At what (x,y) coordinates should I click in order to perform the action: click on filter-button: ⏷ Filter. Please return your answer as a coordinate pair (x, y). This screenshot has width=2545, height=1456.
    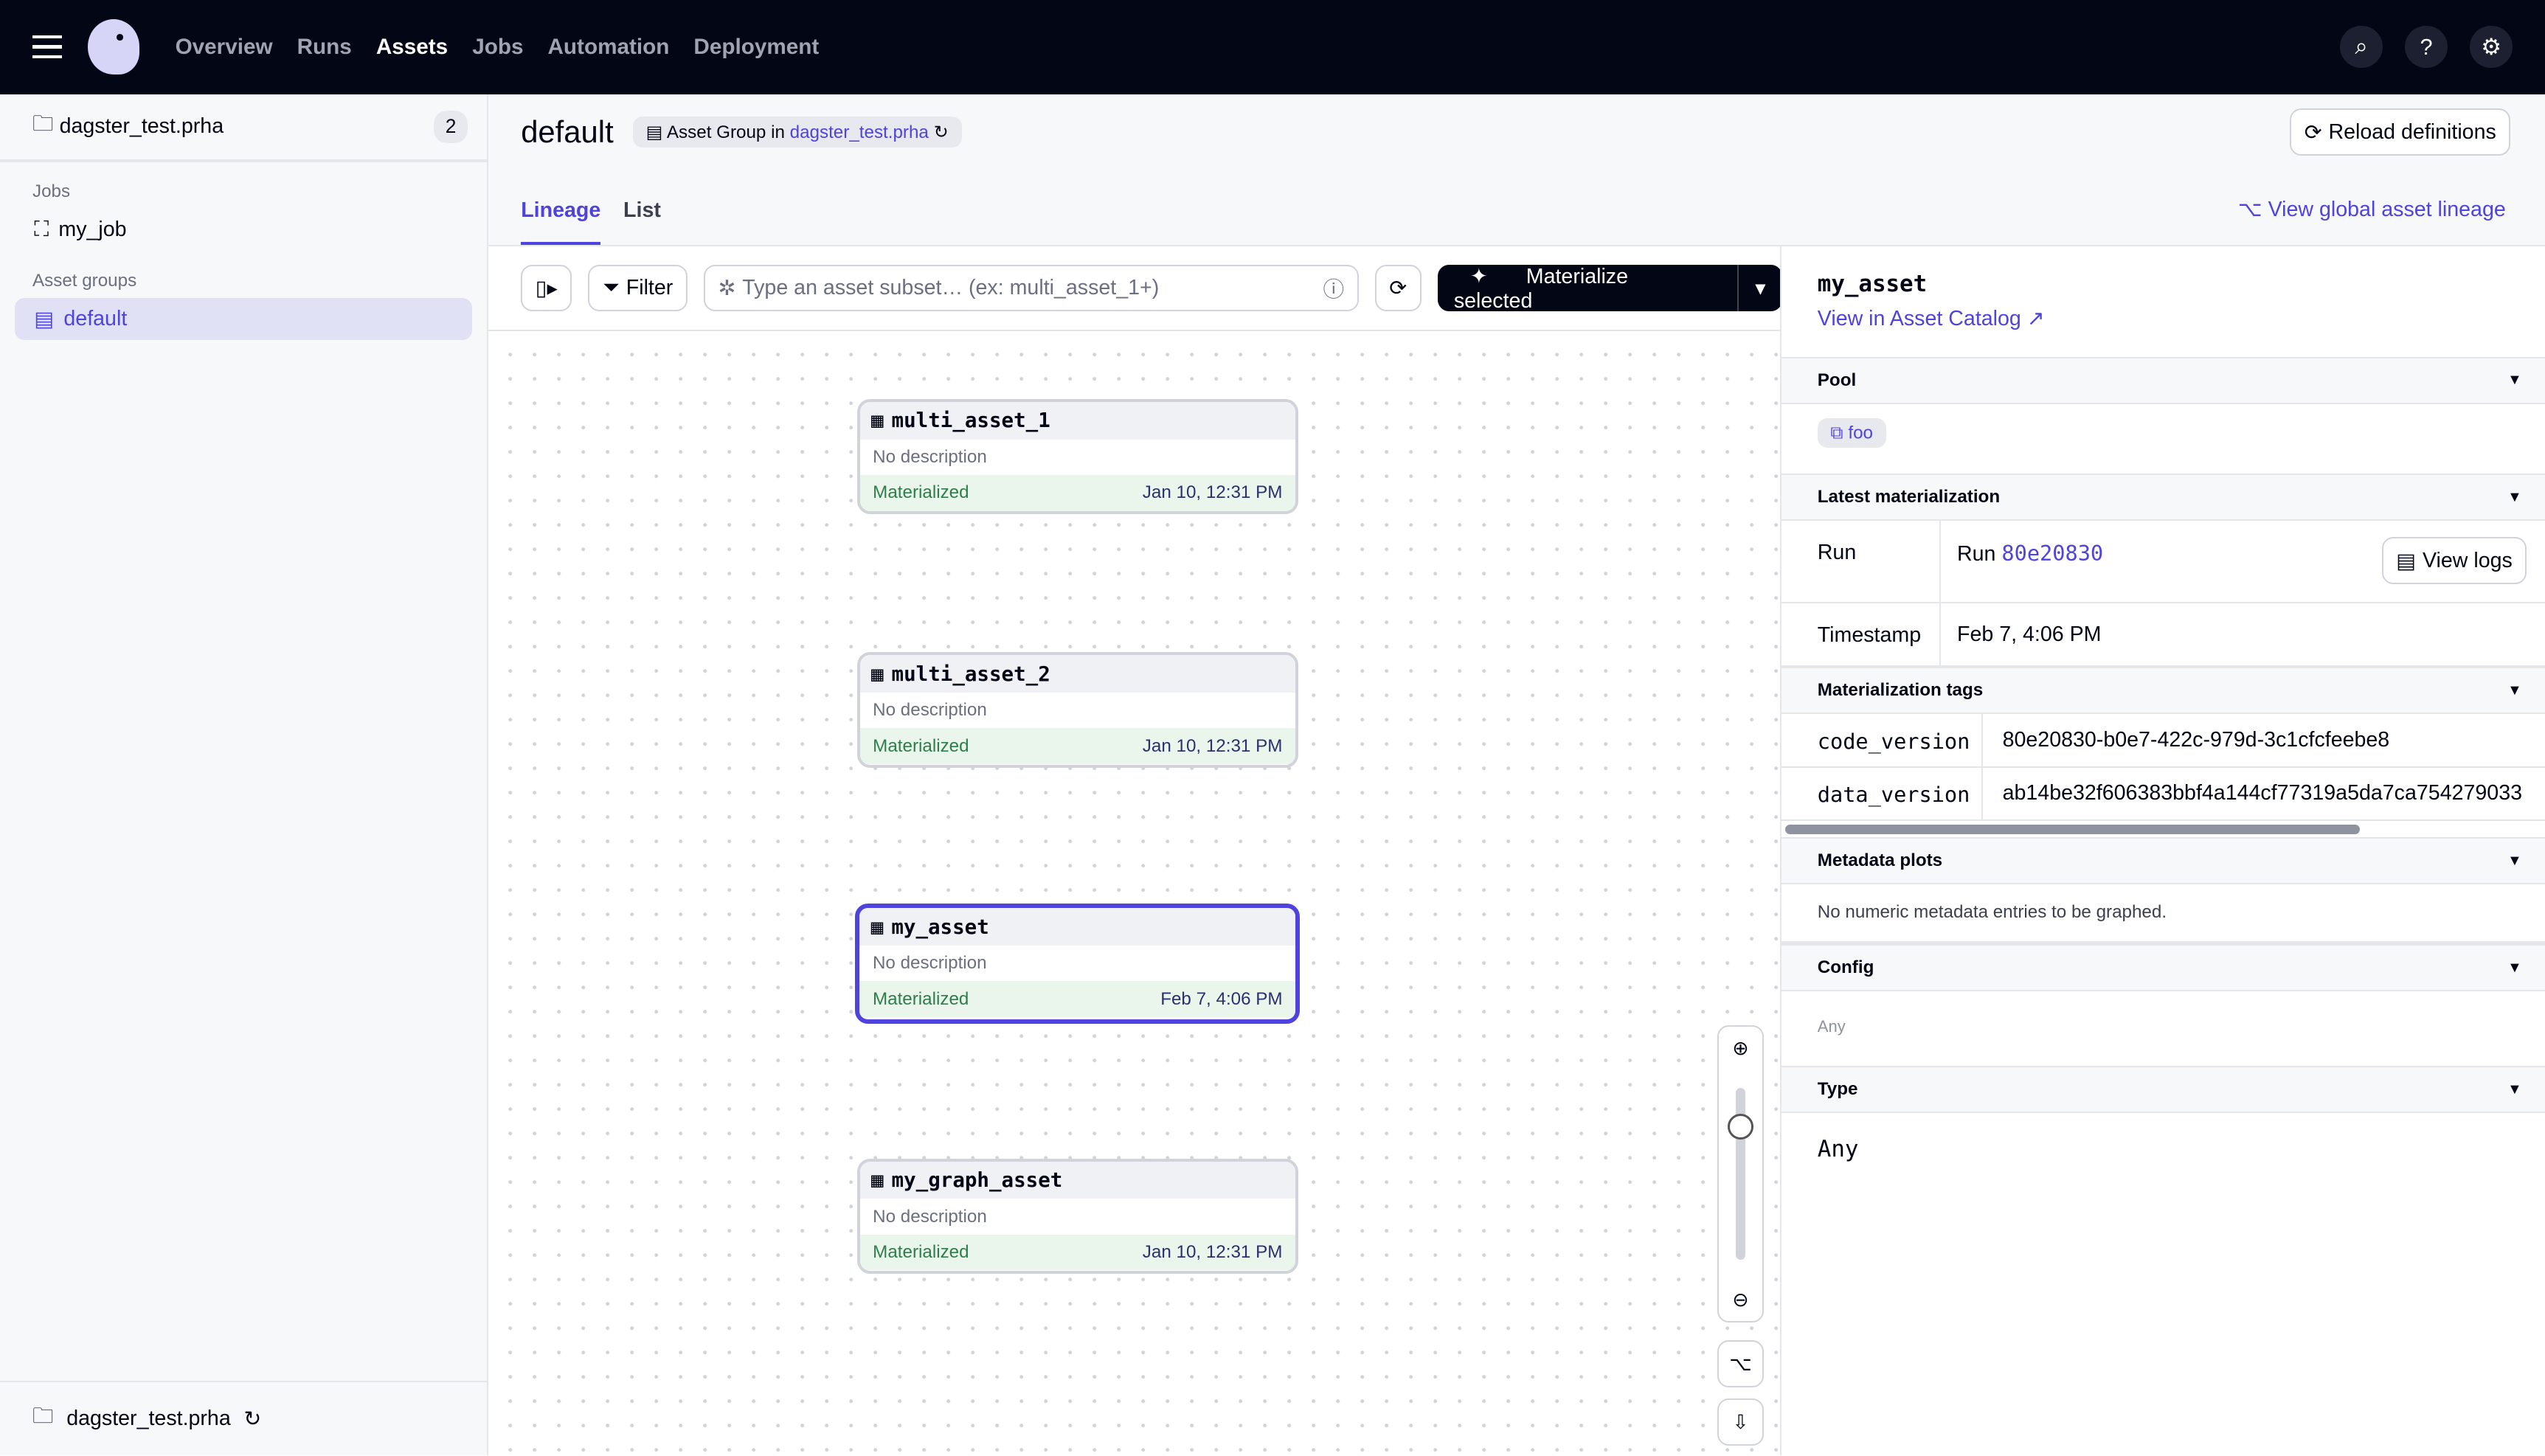
    Looking at the image, I should click on (638, 288).